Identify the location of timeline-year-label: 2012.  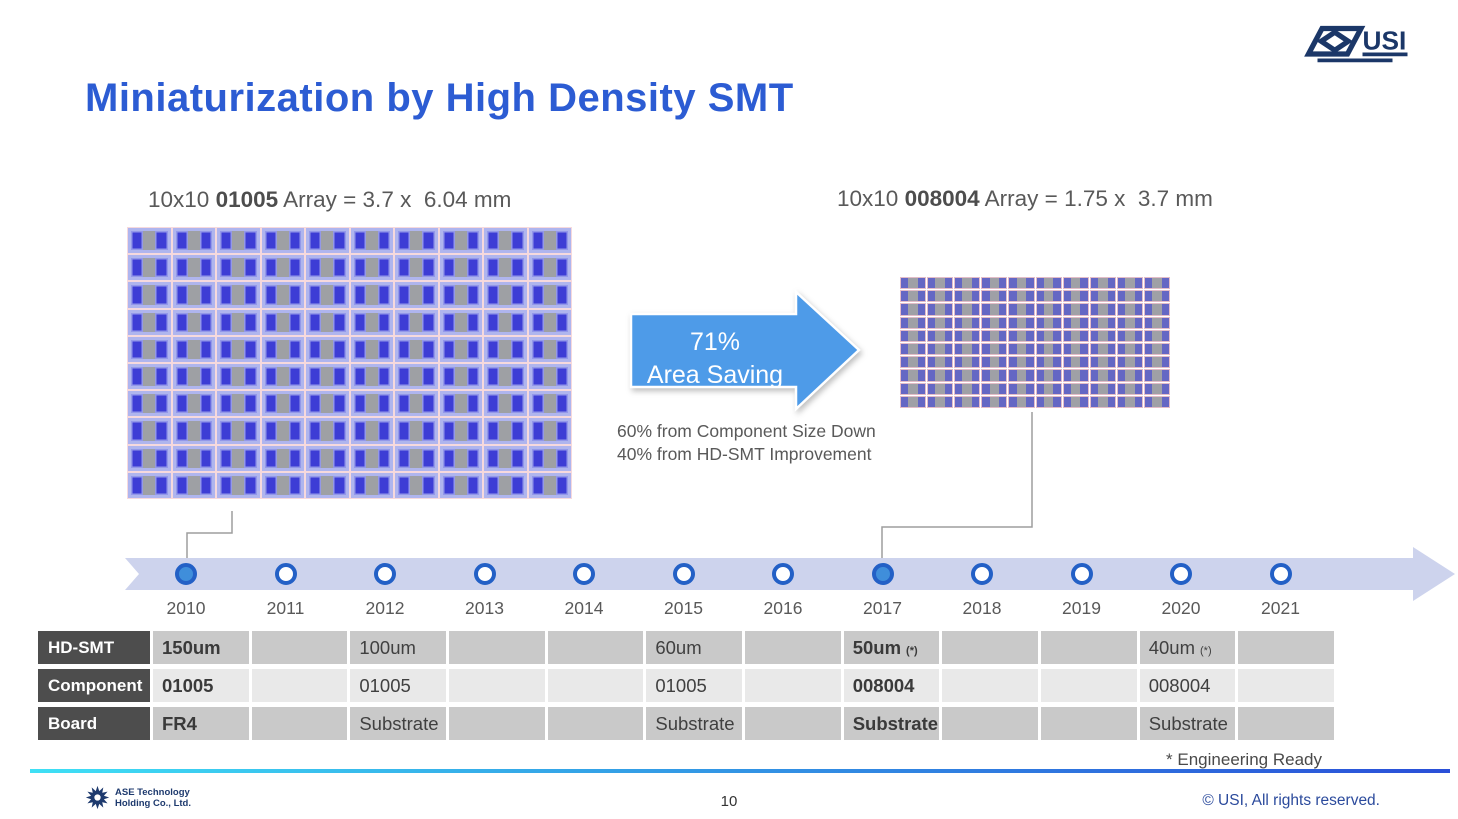
(385, 608).